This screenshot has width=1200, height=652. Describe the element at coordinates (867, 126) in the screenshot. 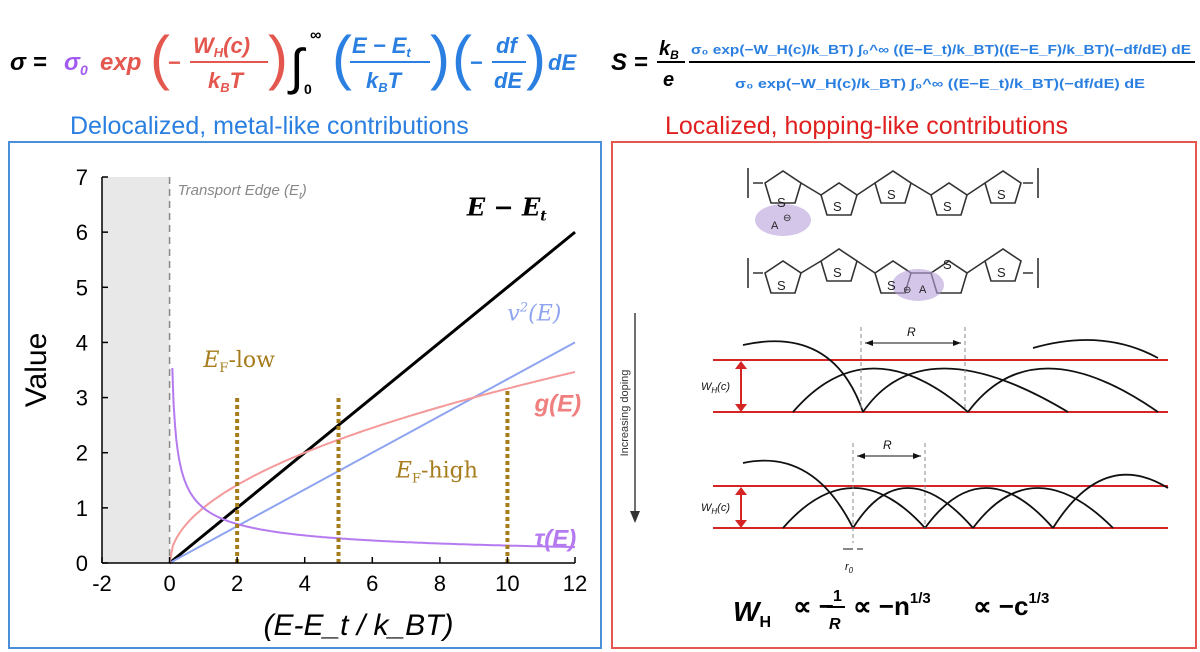

I see `right-caption: Localized, hopping-like contributions` at that location.